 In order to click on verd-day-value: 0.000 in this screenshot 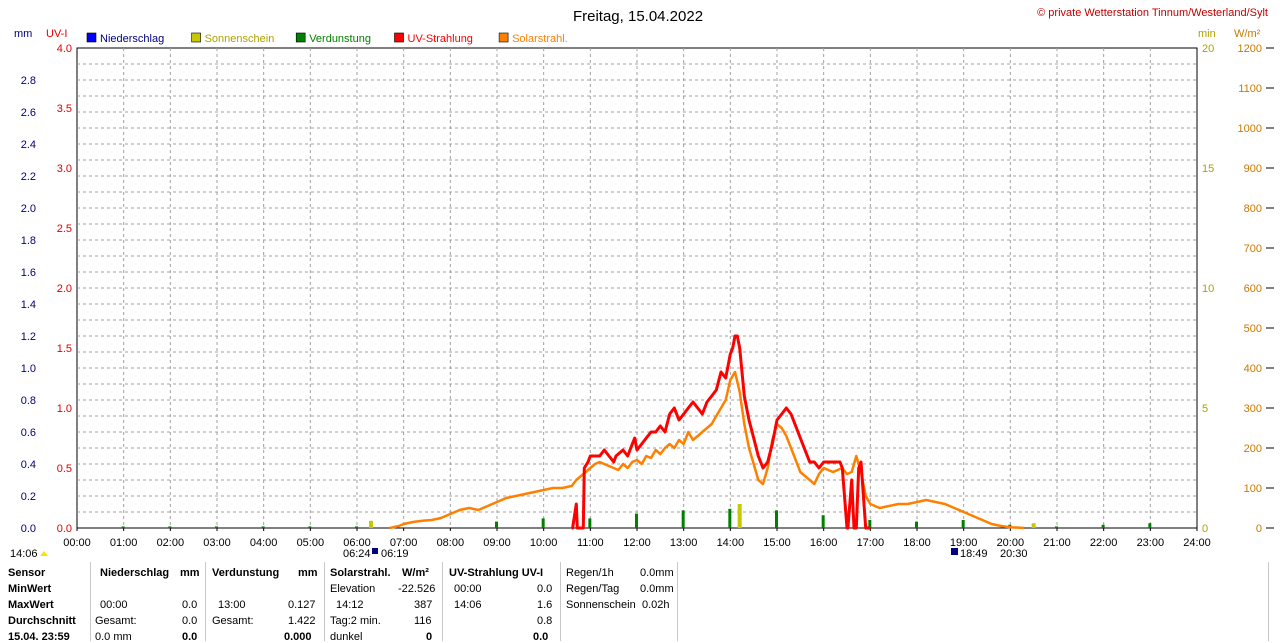, I will do `click(298, 637)`.